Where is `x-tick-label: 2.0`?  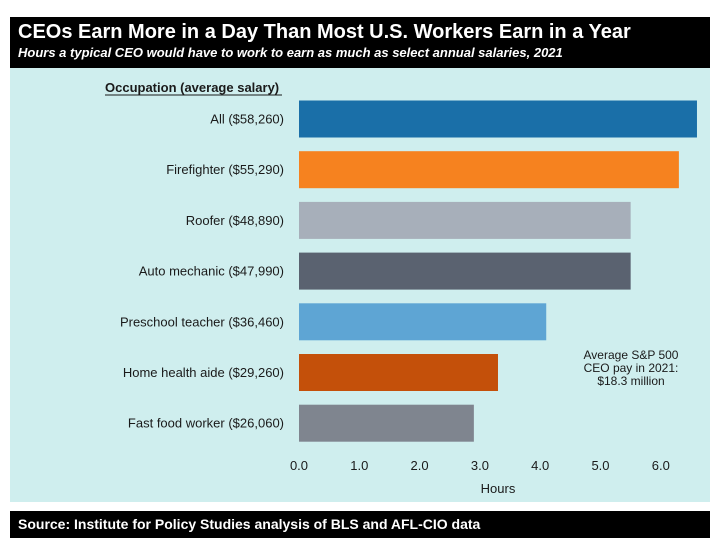
x-tick-label: 2.0 is located at coordinates (420, 465).